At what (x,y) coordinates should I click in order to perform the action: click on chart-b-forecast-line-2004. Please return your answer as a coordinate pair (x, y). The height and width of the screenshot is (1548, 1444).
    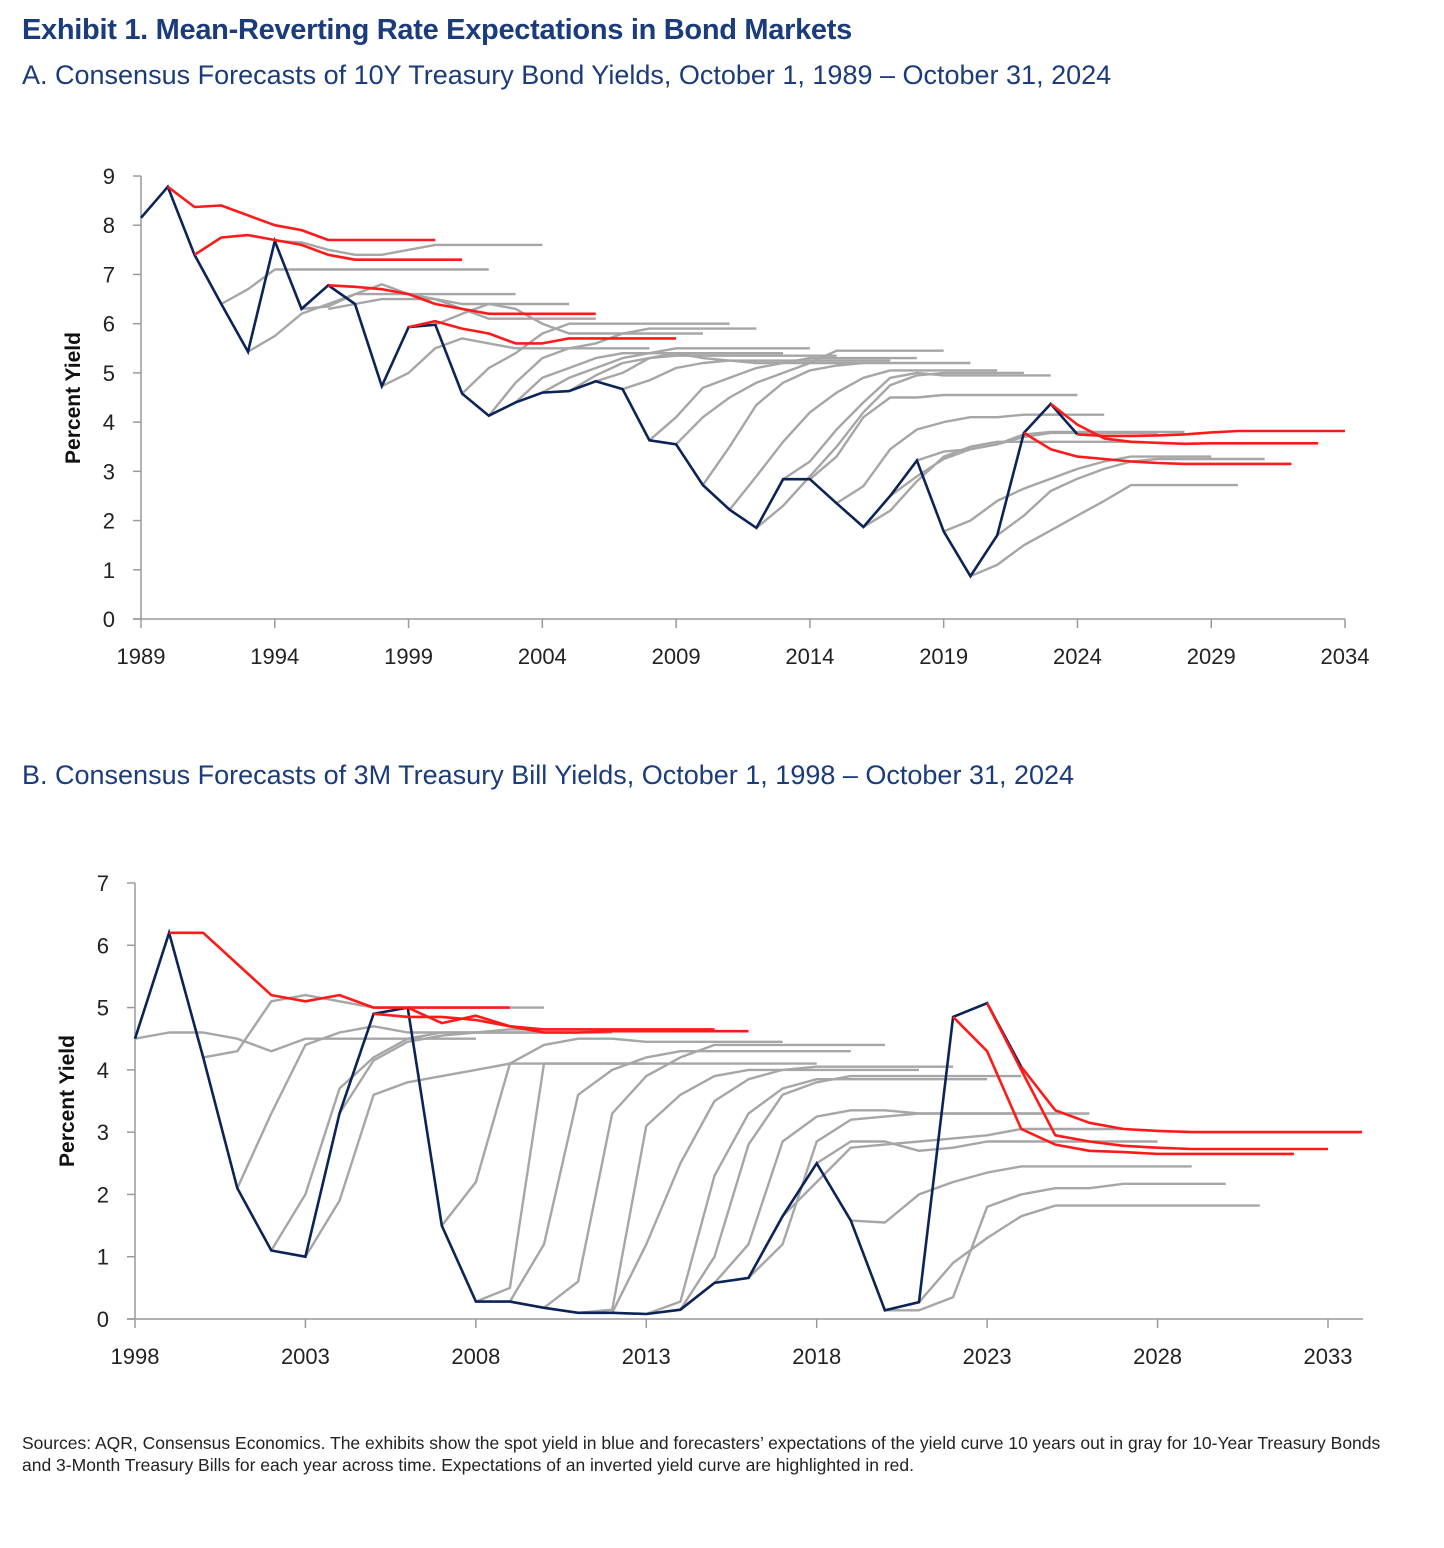
    Looking at the image, I should click on (509, 1071).